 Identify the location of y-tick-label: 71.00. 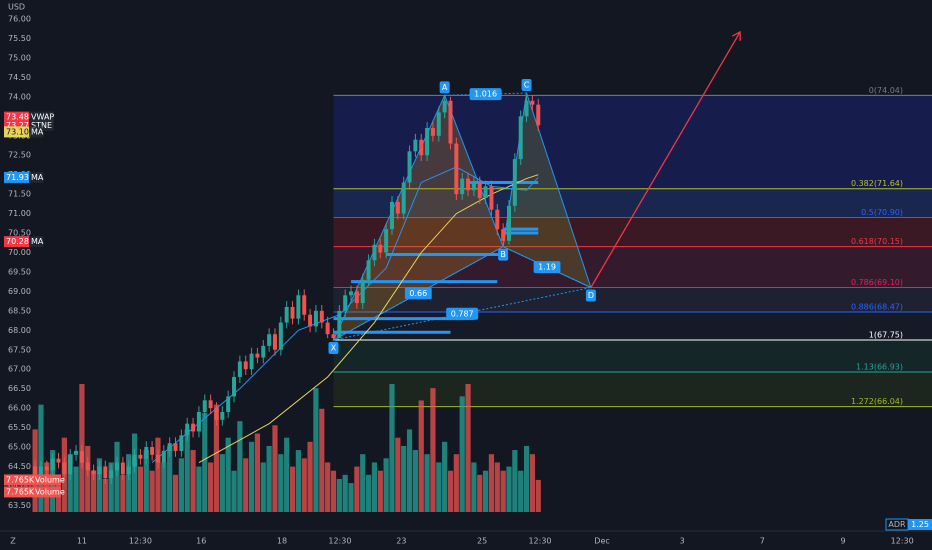
(19, 213).